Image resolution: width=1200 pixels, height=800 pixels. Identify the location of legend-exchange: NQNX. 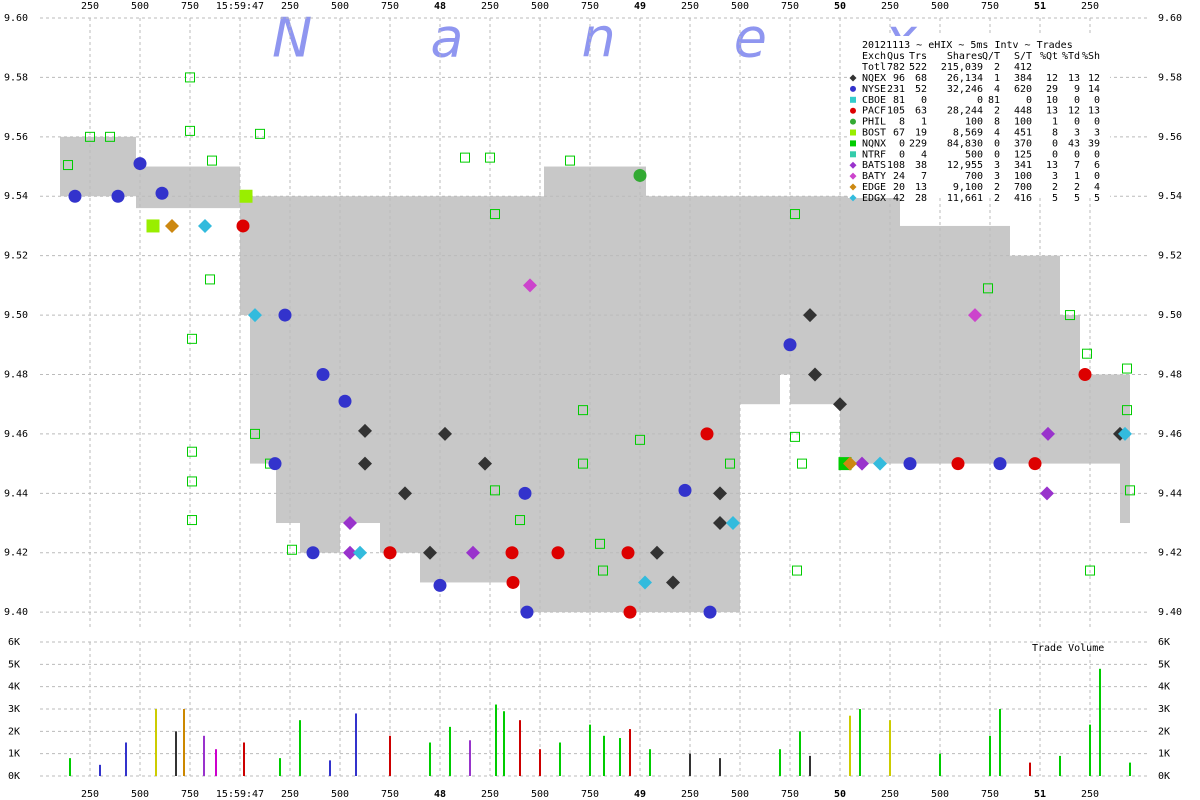
(874, 143).